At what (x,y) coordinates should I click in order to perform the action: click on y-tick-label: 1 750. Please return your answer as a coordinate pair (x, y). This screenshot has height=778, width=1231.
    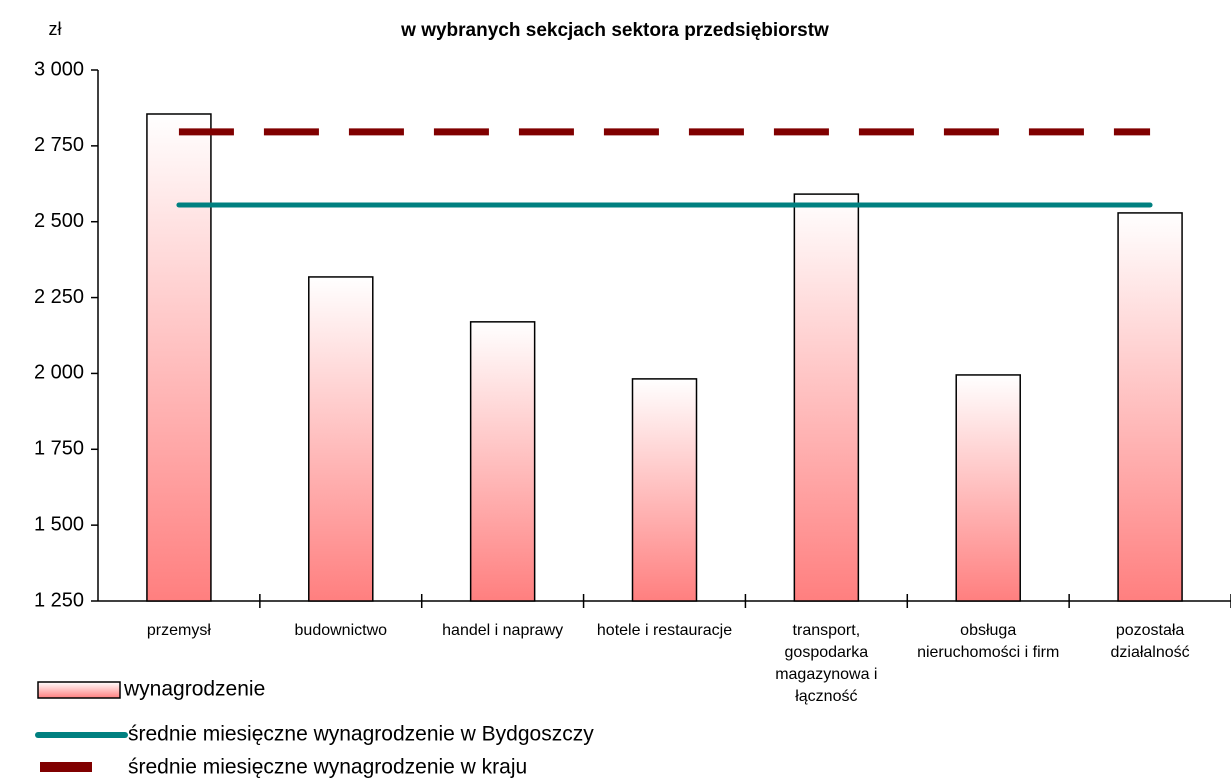
    Looking at the image, I should click on (59, 449).